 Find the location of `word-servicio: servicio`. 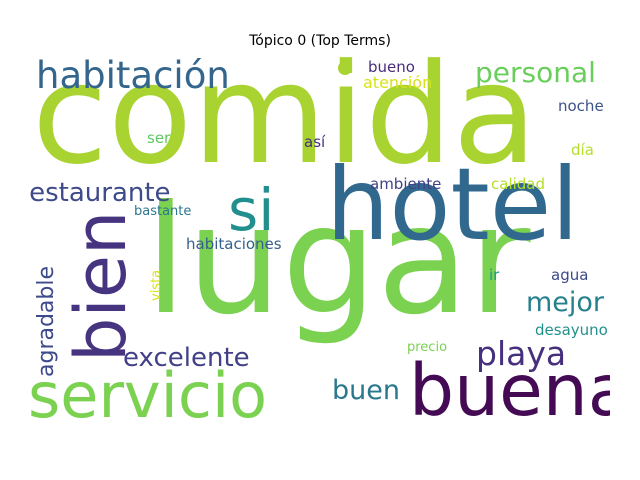

word-servicio: servicio is located at coordinates (149, 393).